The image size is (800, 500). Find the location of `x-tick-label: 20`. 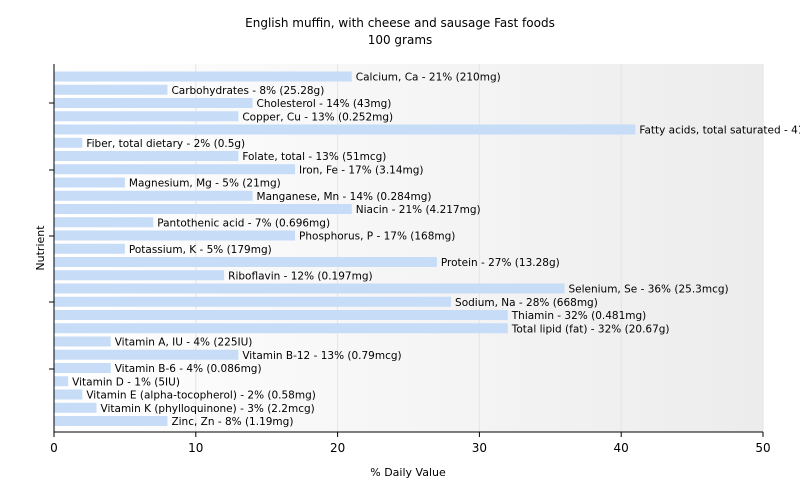

x-tick-label: 20 is located at coordinates (337, 448).